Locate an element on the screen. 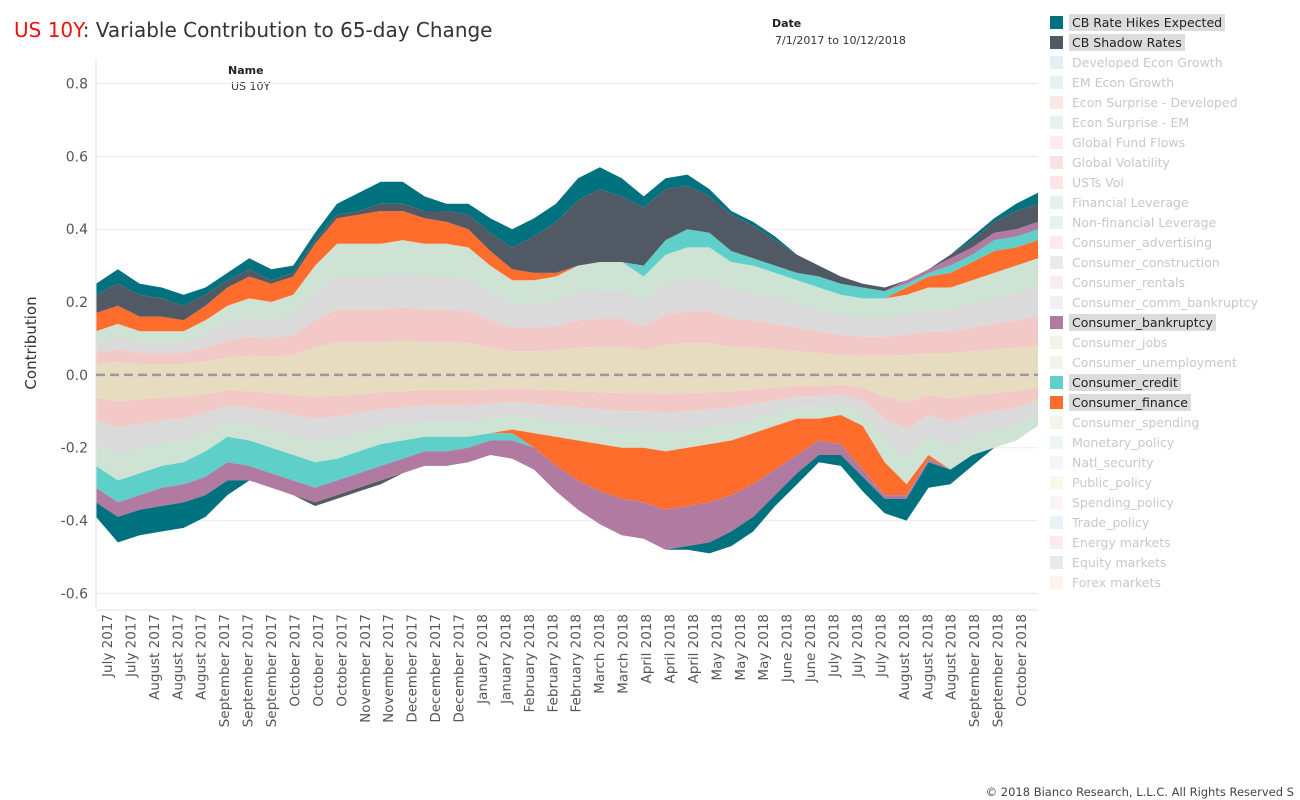 The width and height of the screenshot is (1300, 800). date-filter-value: 7/1/2017 to 10/12/2018 is located at coordinates (840, 40).